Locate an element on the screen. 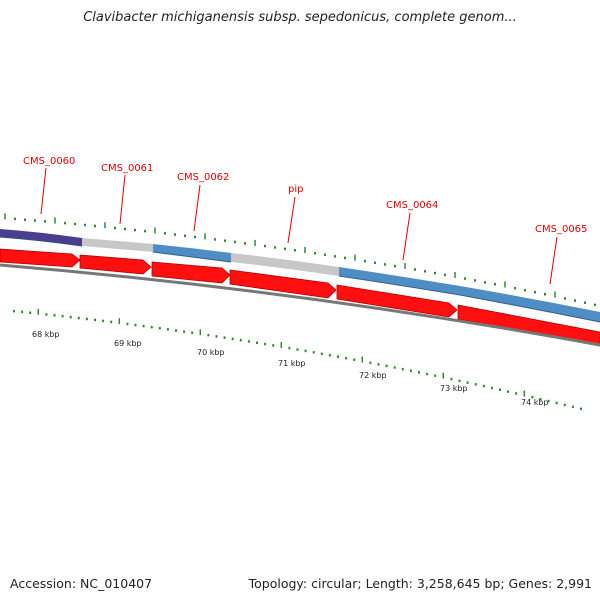  kbp-label-73: 73 kbp is located at coordinates (454, 388).